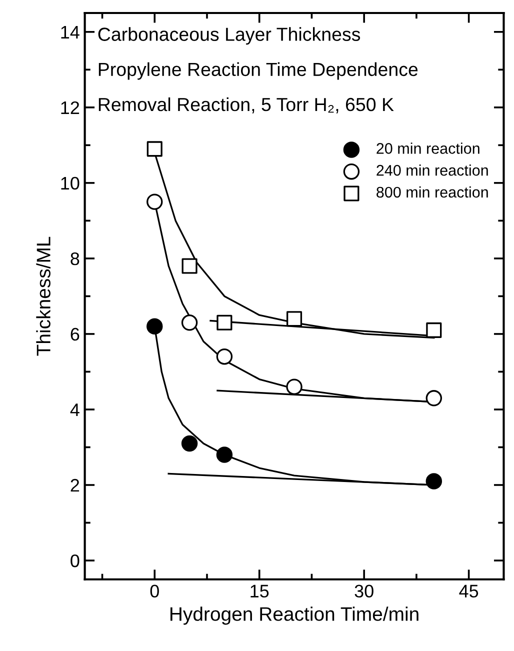 The height and width of the screenshot is (651, 514). What do you see at coordinates (75, 259) in the screenshot?
I see `y-tick-label: 8` at bounding box center [75, 259].